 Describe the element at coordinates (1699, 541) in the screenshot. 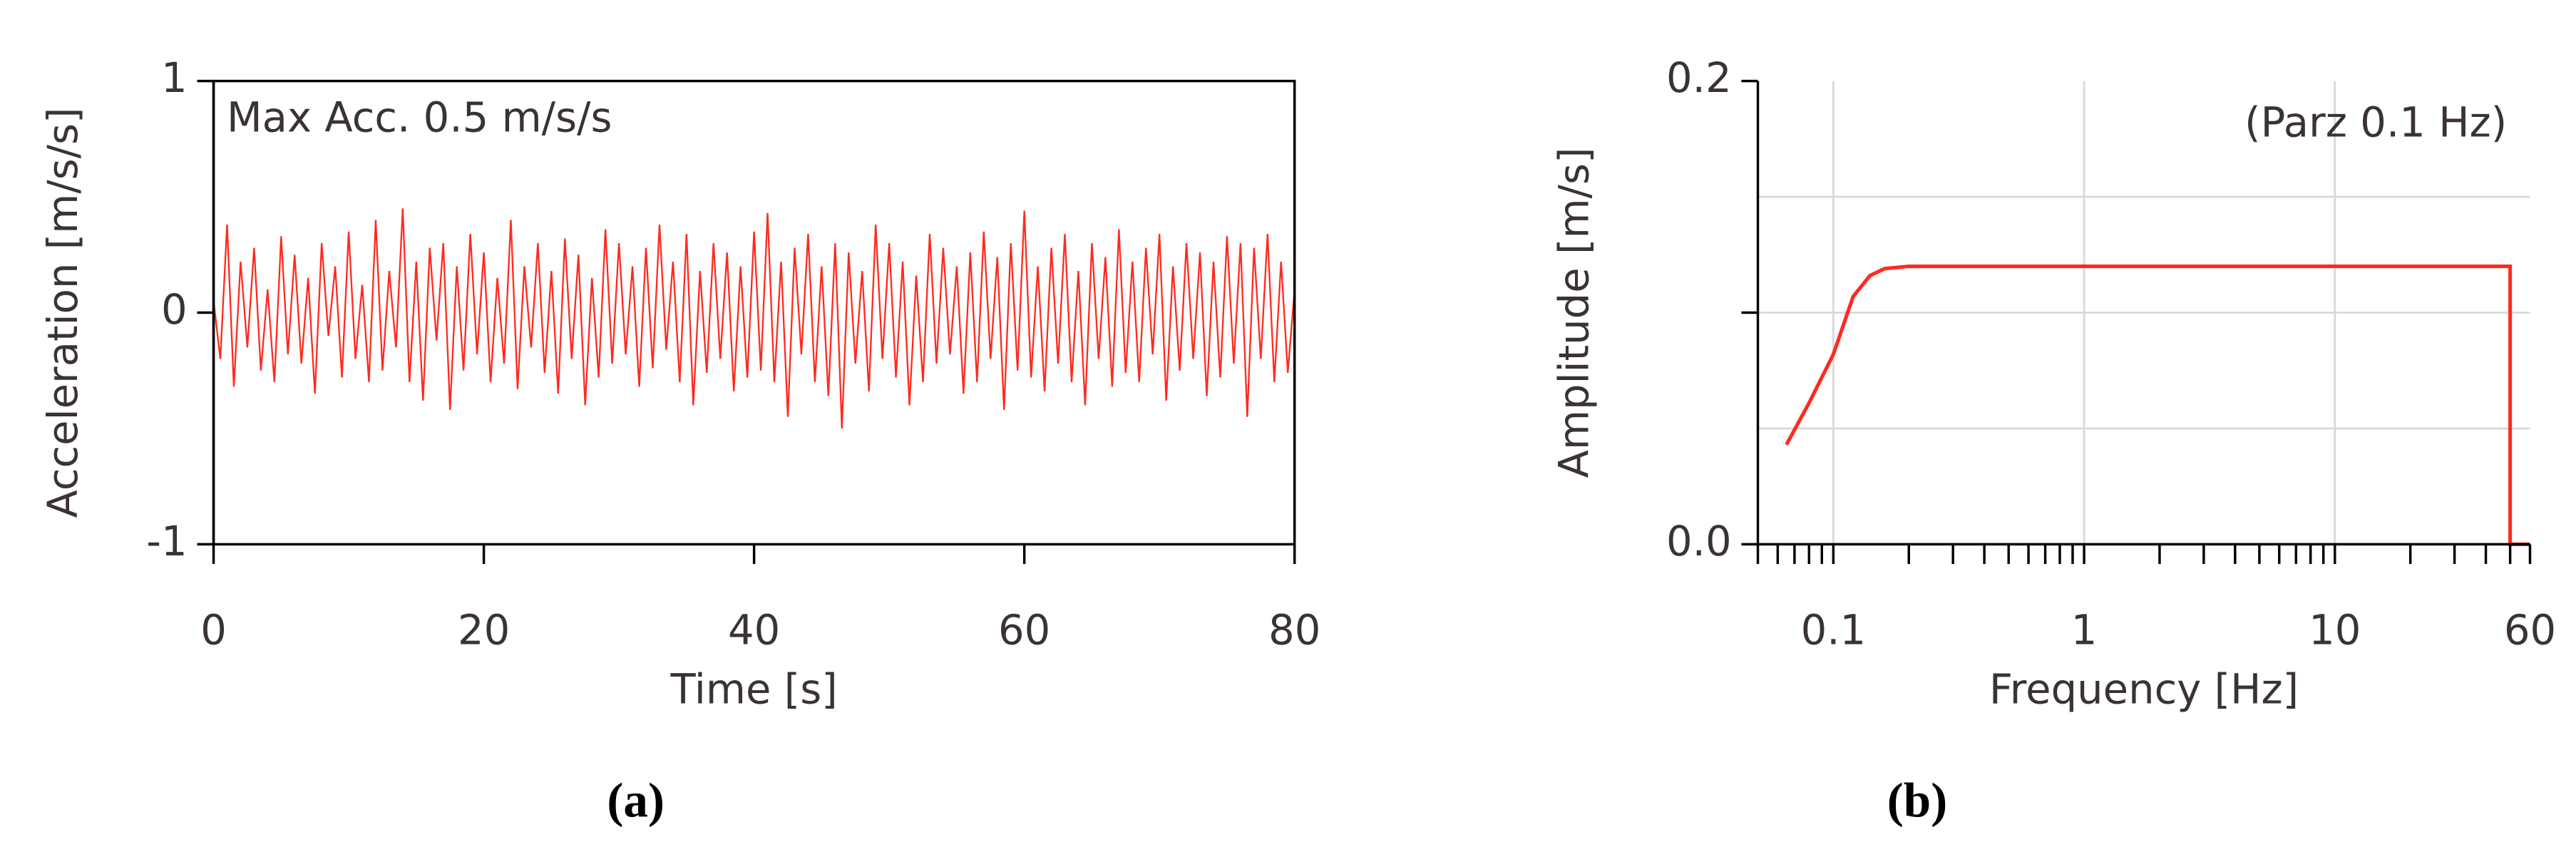

I see `y-tick-label: 0.0` at that location.